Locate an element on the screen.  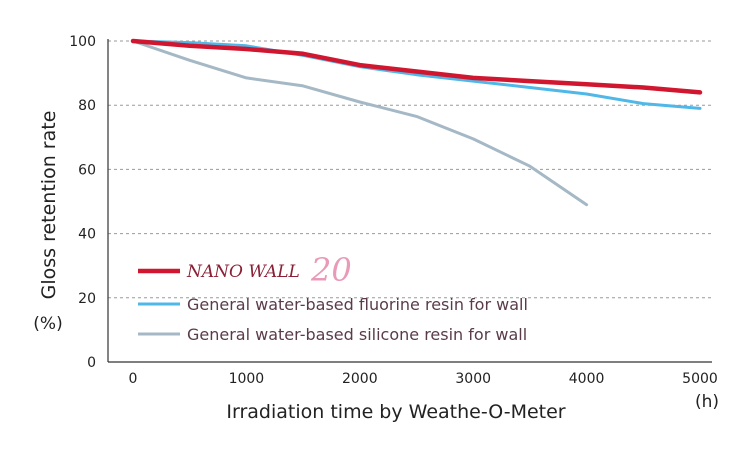
x-tick-label: 2000 is located at coordinates (360, 379).